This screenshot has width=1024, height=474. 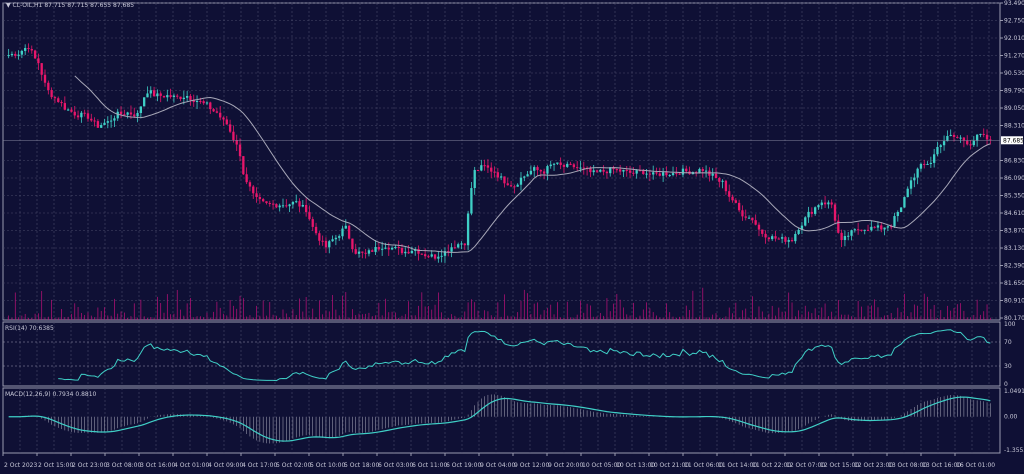 What do you see at coordinates (55, 465) in the screenshot?
I see `time-tick-label: 2 Oct 15:00` at bounding box center [55, 465].